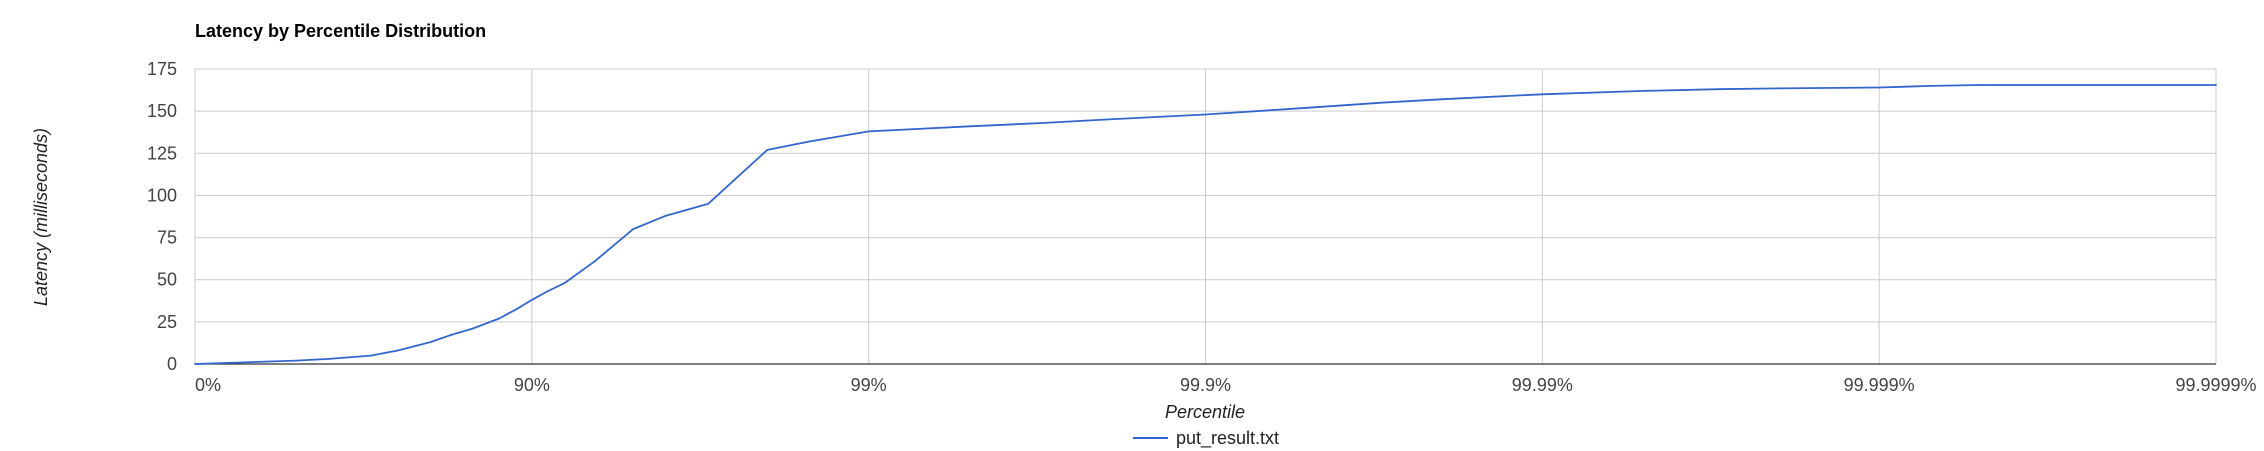  Describe the element at coordinates (869, 385) in the screenshot. I see `x-tick-label: 99%` at that location.